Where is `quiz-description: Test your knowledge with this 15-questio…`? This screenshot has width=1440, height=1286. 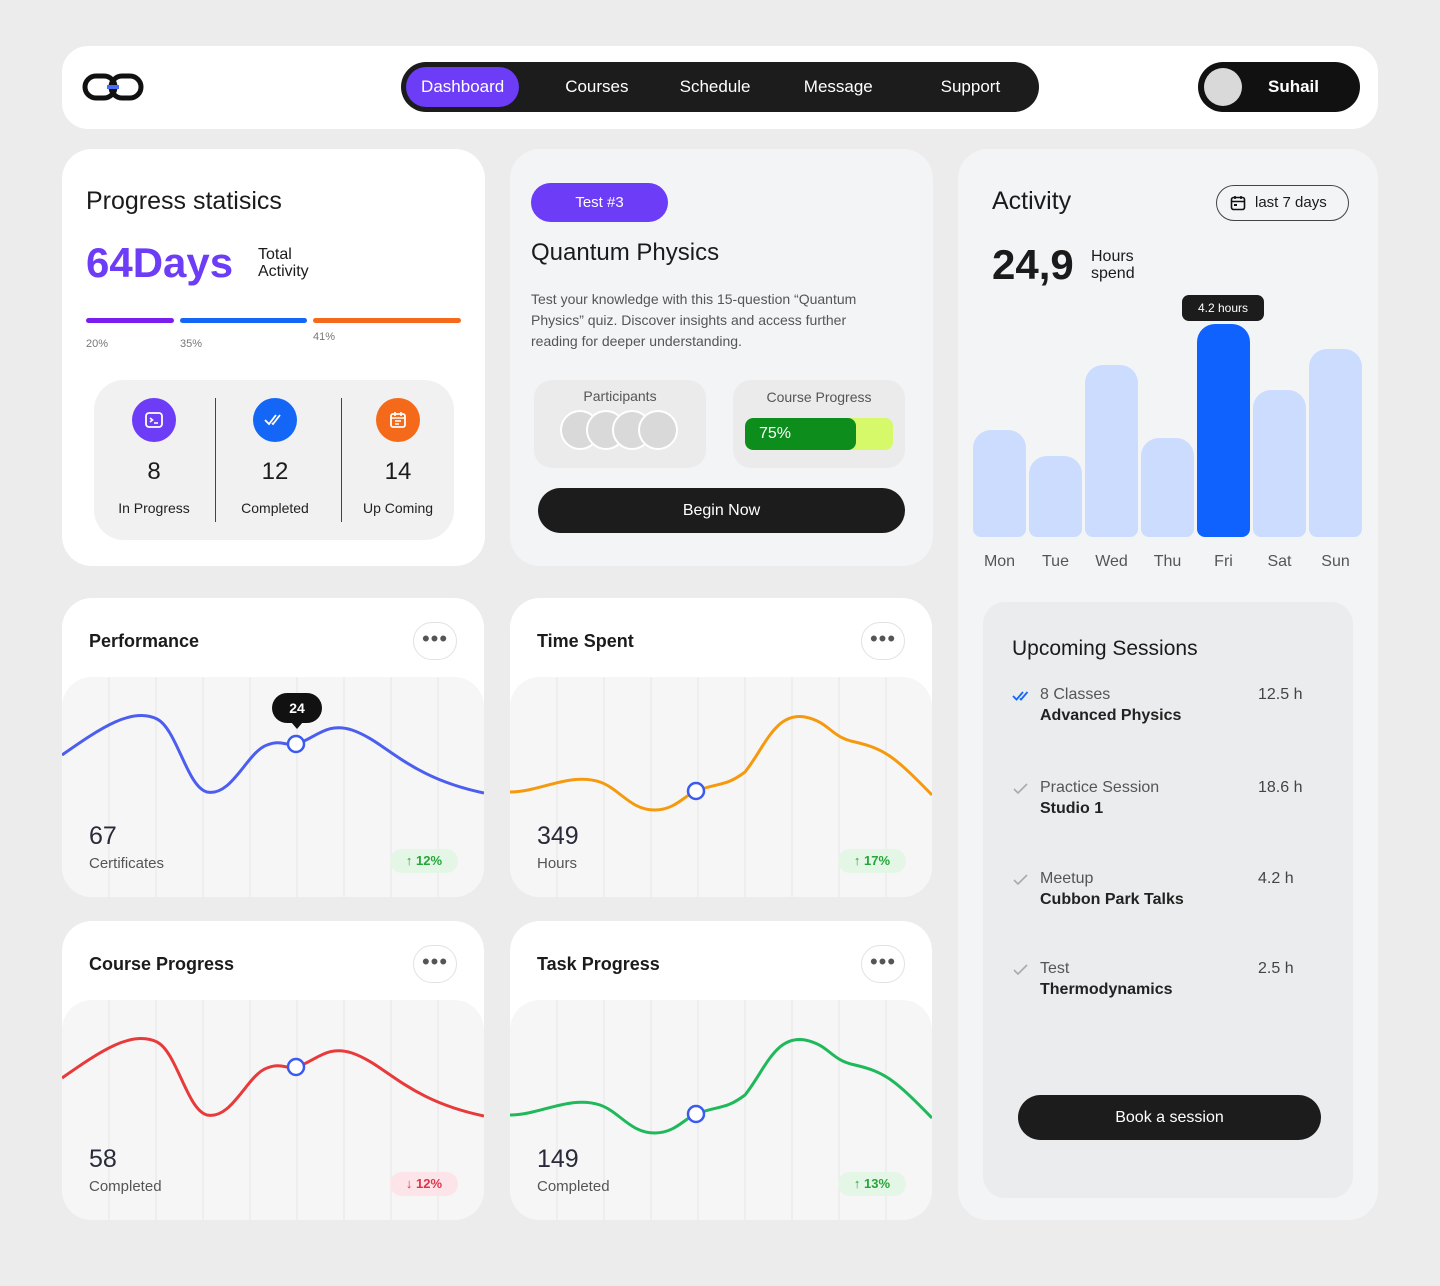 quiz-description: Test your knowledge with this 15-questio… is located at coordinates (694, 320).